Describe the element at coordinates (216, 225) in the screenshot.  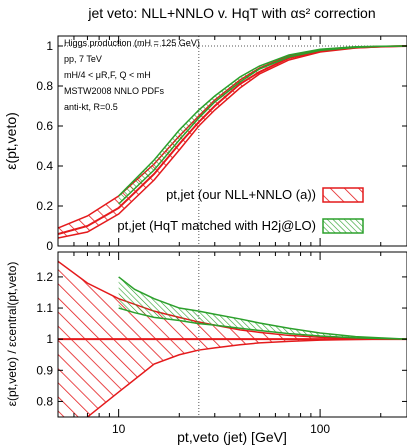
I see `legend-label-green: pt,jet (HqT matched with H2j@LO)` at that location.